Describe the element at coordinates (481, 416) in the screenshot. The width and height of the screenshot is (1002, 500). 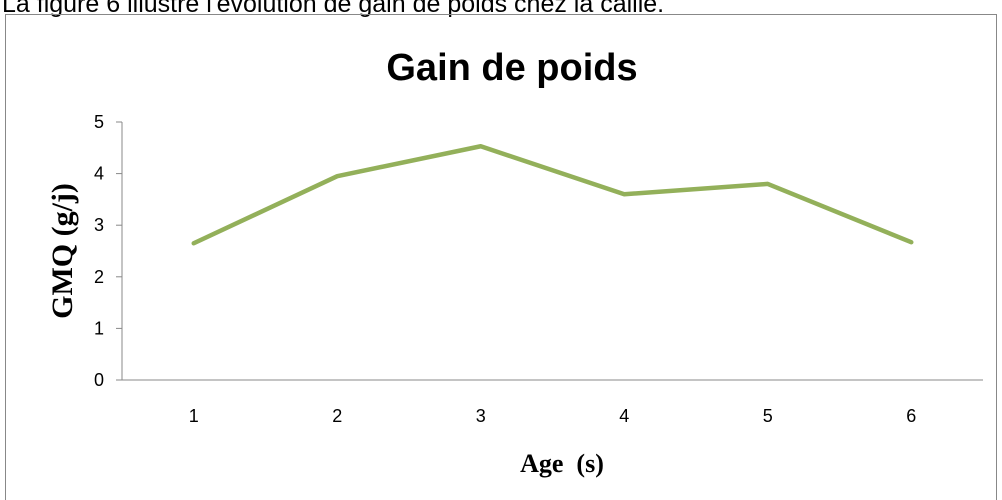
I see `x-tick-label: 3` at that location.